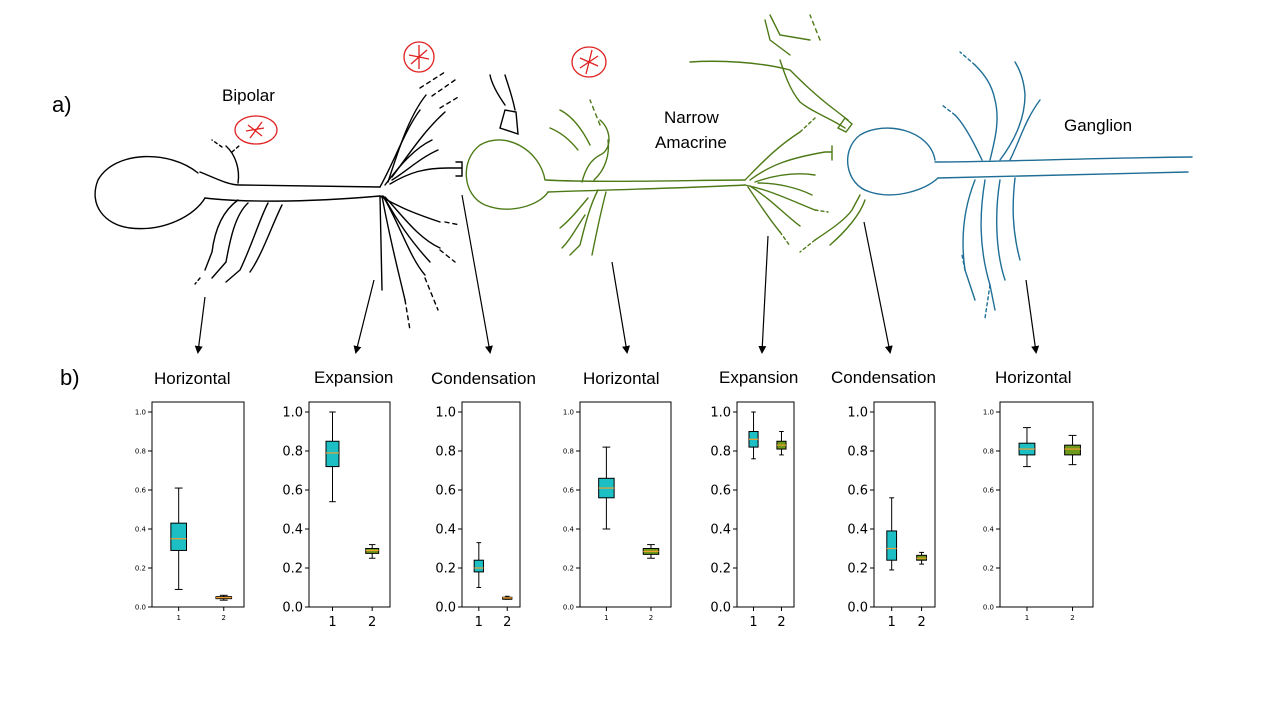 The height and width of the screenshot is (720, 1280). What do you see at coordinates (248, 95) in the screenshot?
I see `bipolar-label: Bipolar` at bounding box center [248, 95].